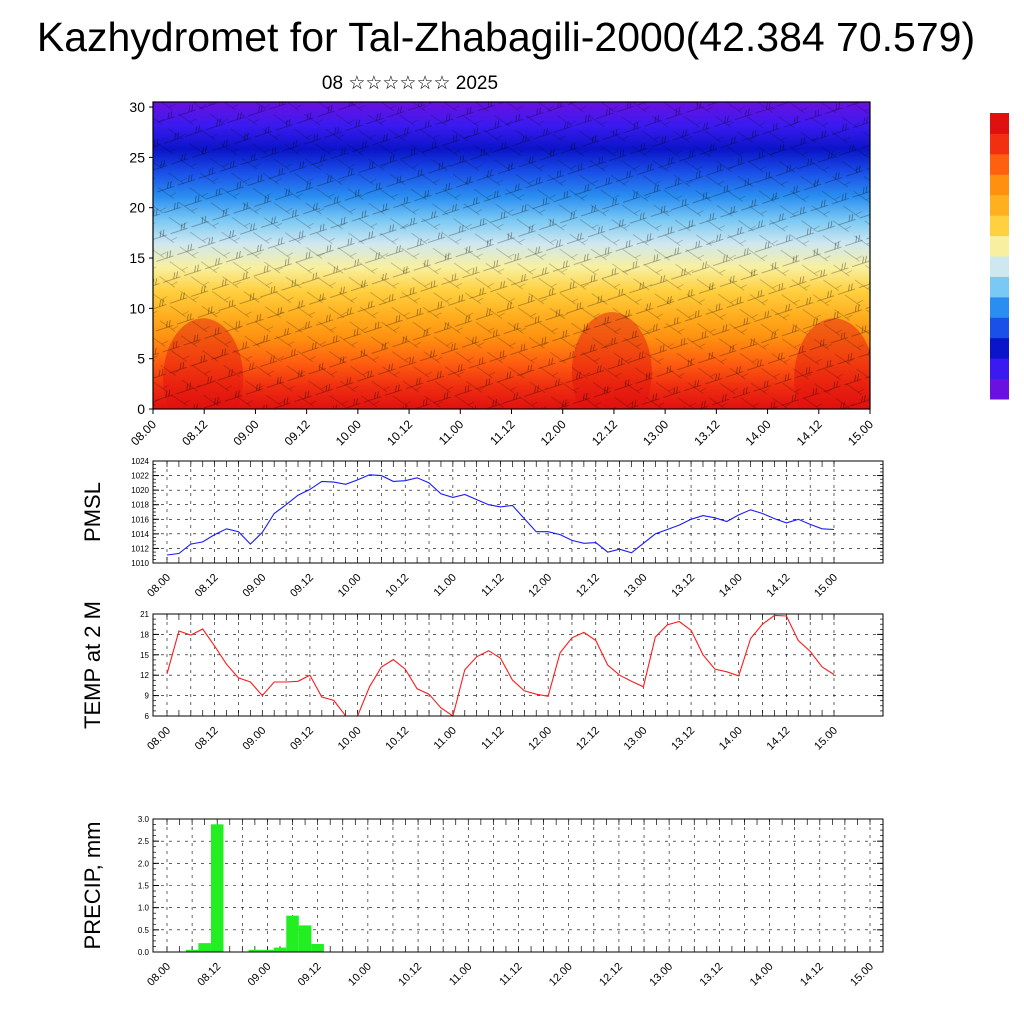 The width and height of the screenshot is (1024, 1024). I want to click on y-tick-label: 1016, so click(140, 519).